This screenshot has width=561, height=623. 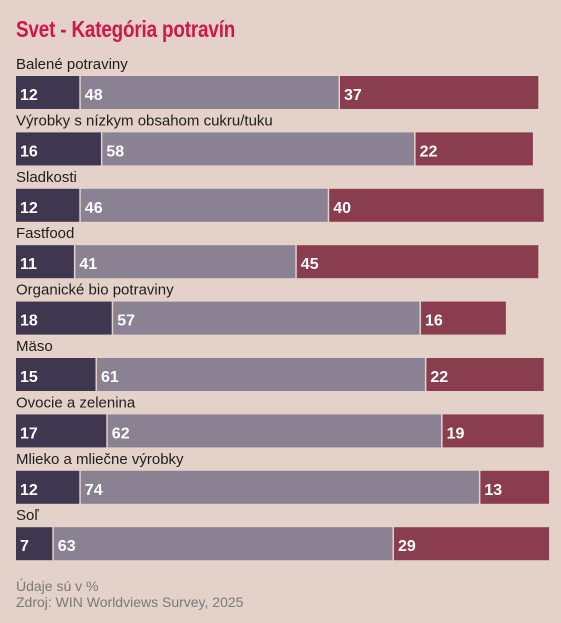 I want to click on data-label: 62, so click(x=121, y=433).